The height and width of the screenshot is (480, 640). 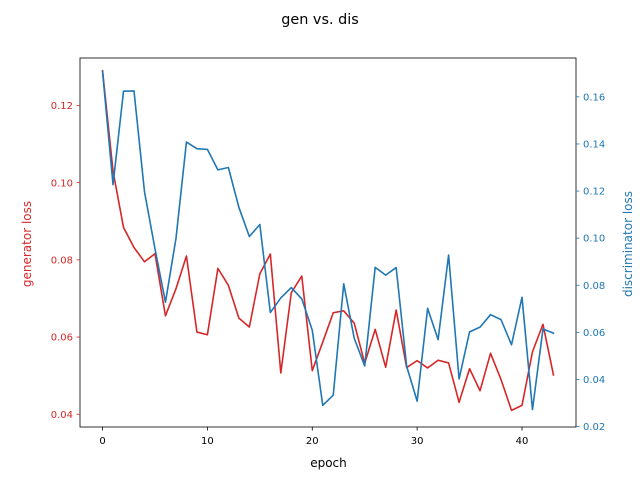 I want to click on x-tick-label: 40, so click(x=522, y=441).